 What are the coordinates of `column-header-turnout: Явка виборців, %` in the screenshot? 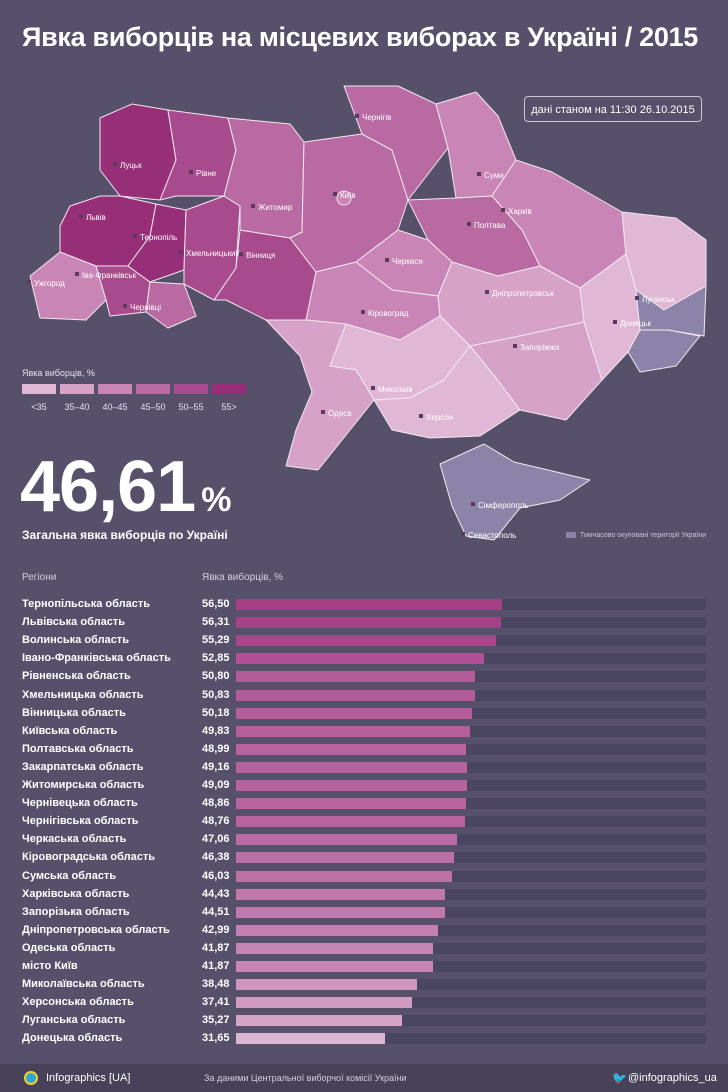 It's located at (242, 577).